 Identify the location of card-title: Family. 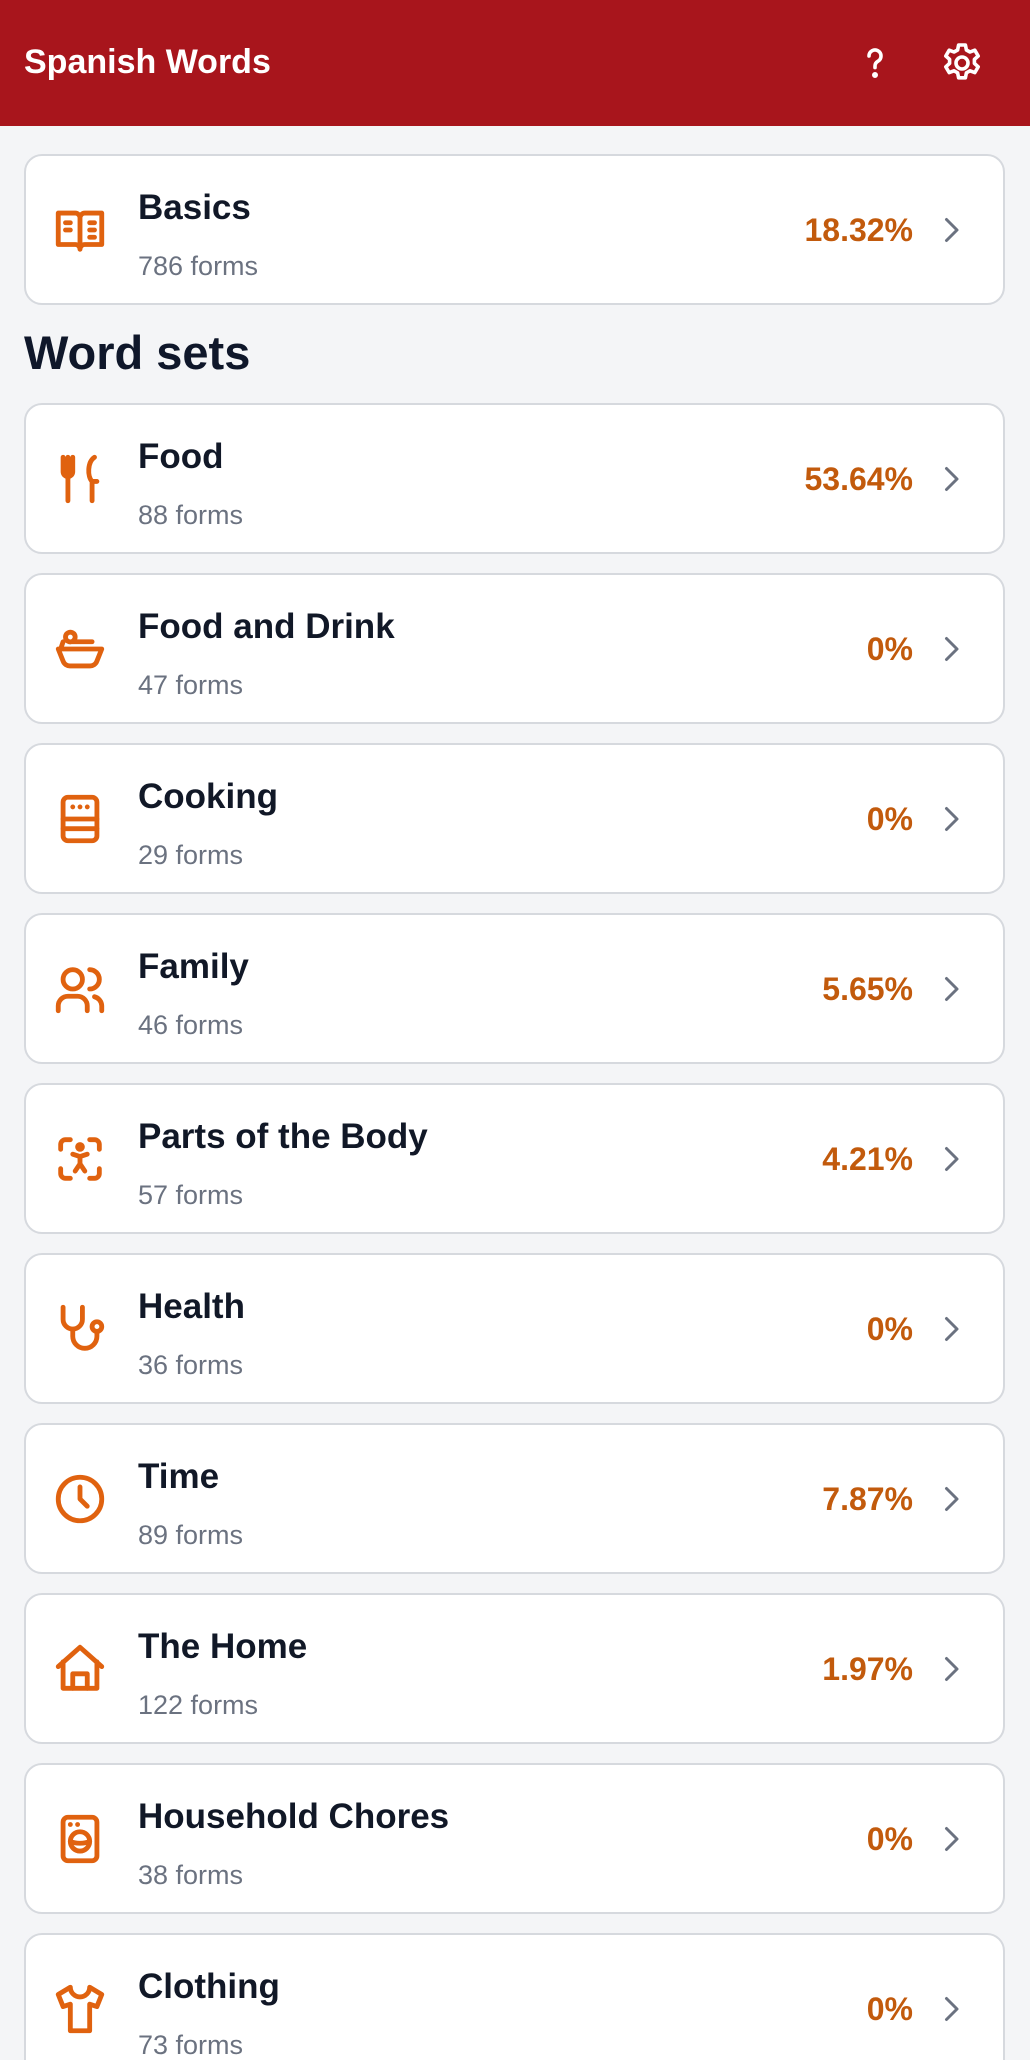
(193, 966).